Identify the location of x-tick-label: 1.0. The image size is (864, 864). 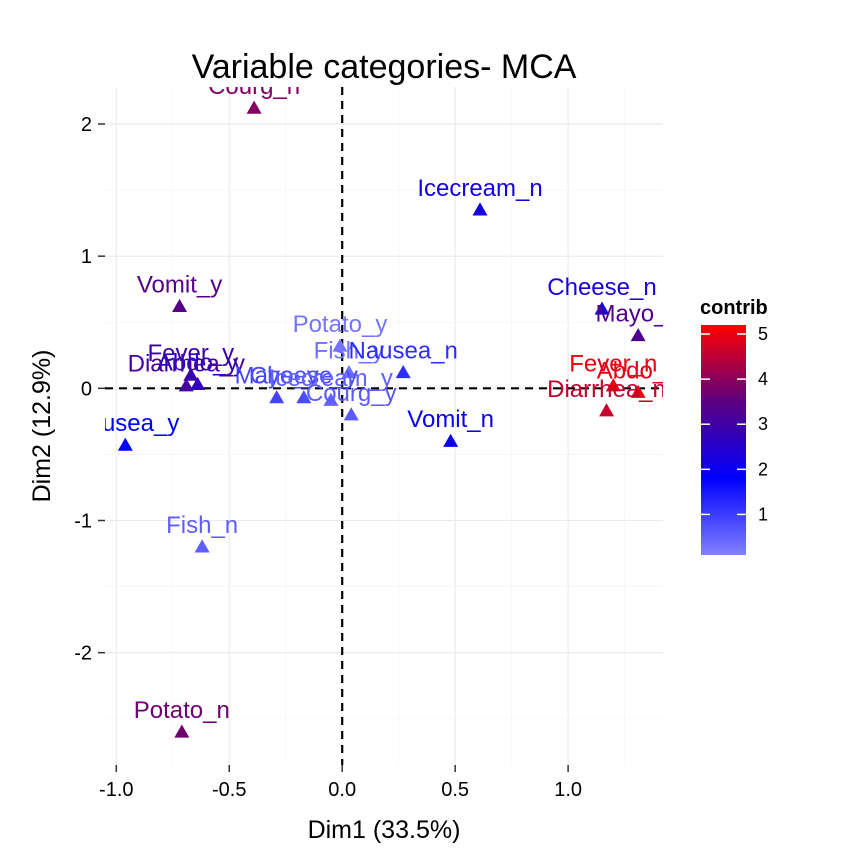
(568, 790).